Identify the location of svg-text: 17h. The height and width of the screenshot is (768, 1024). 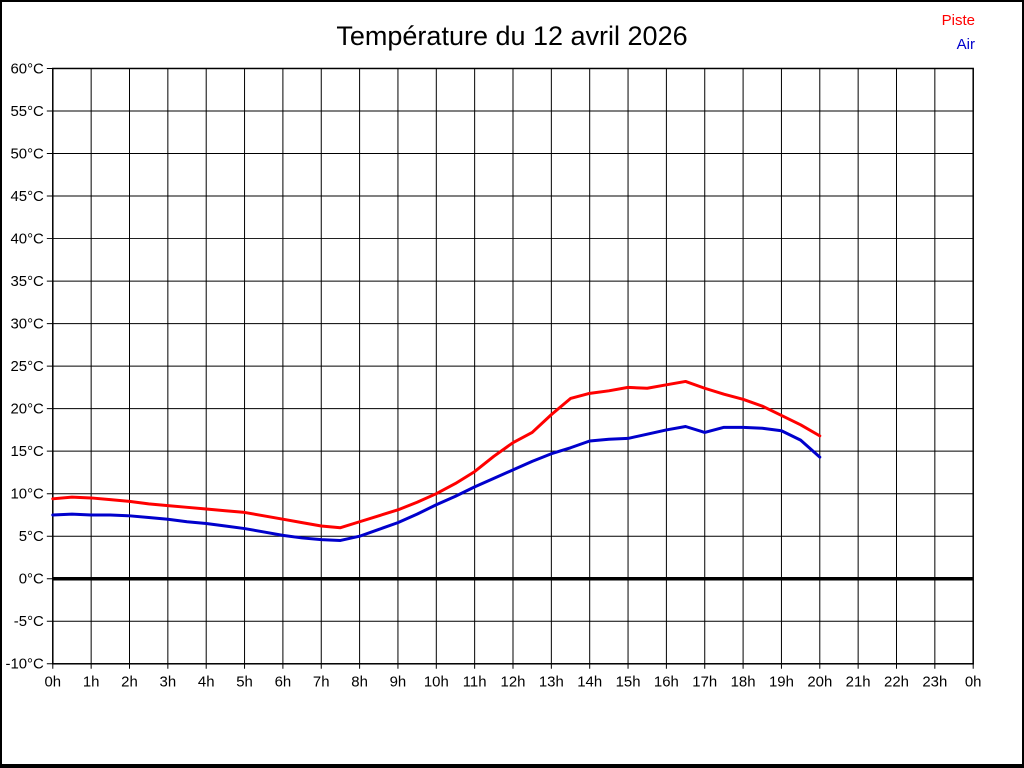
(704, 683).